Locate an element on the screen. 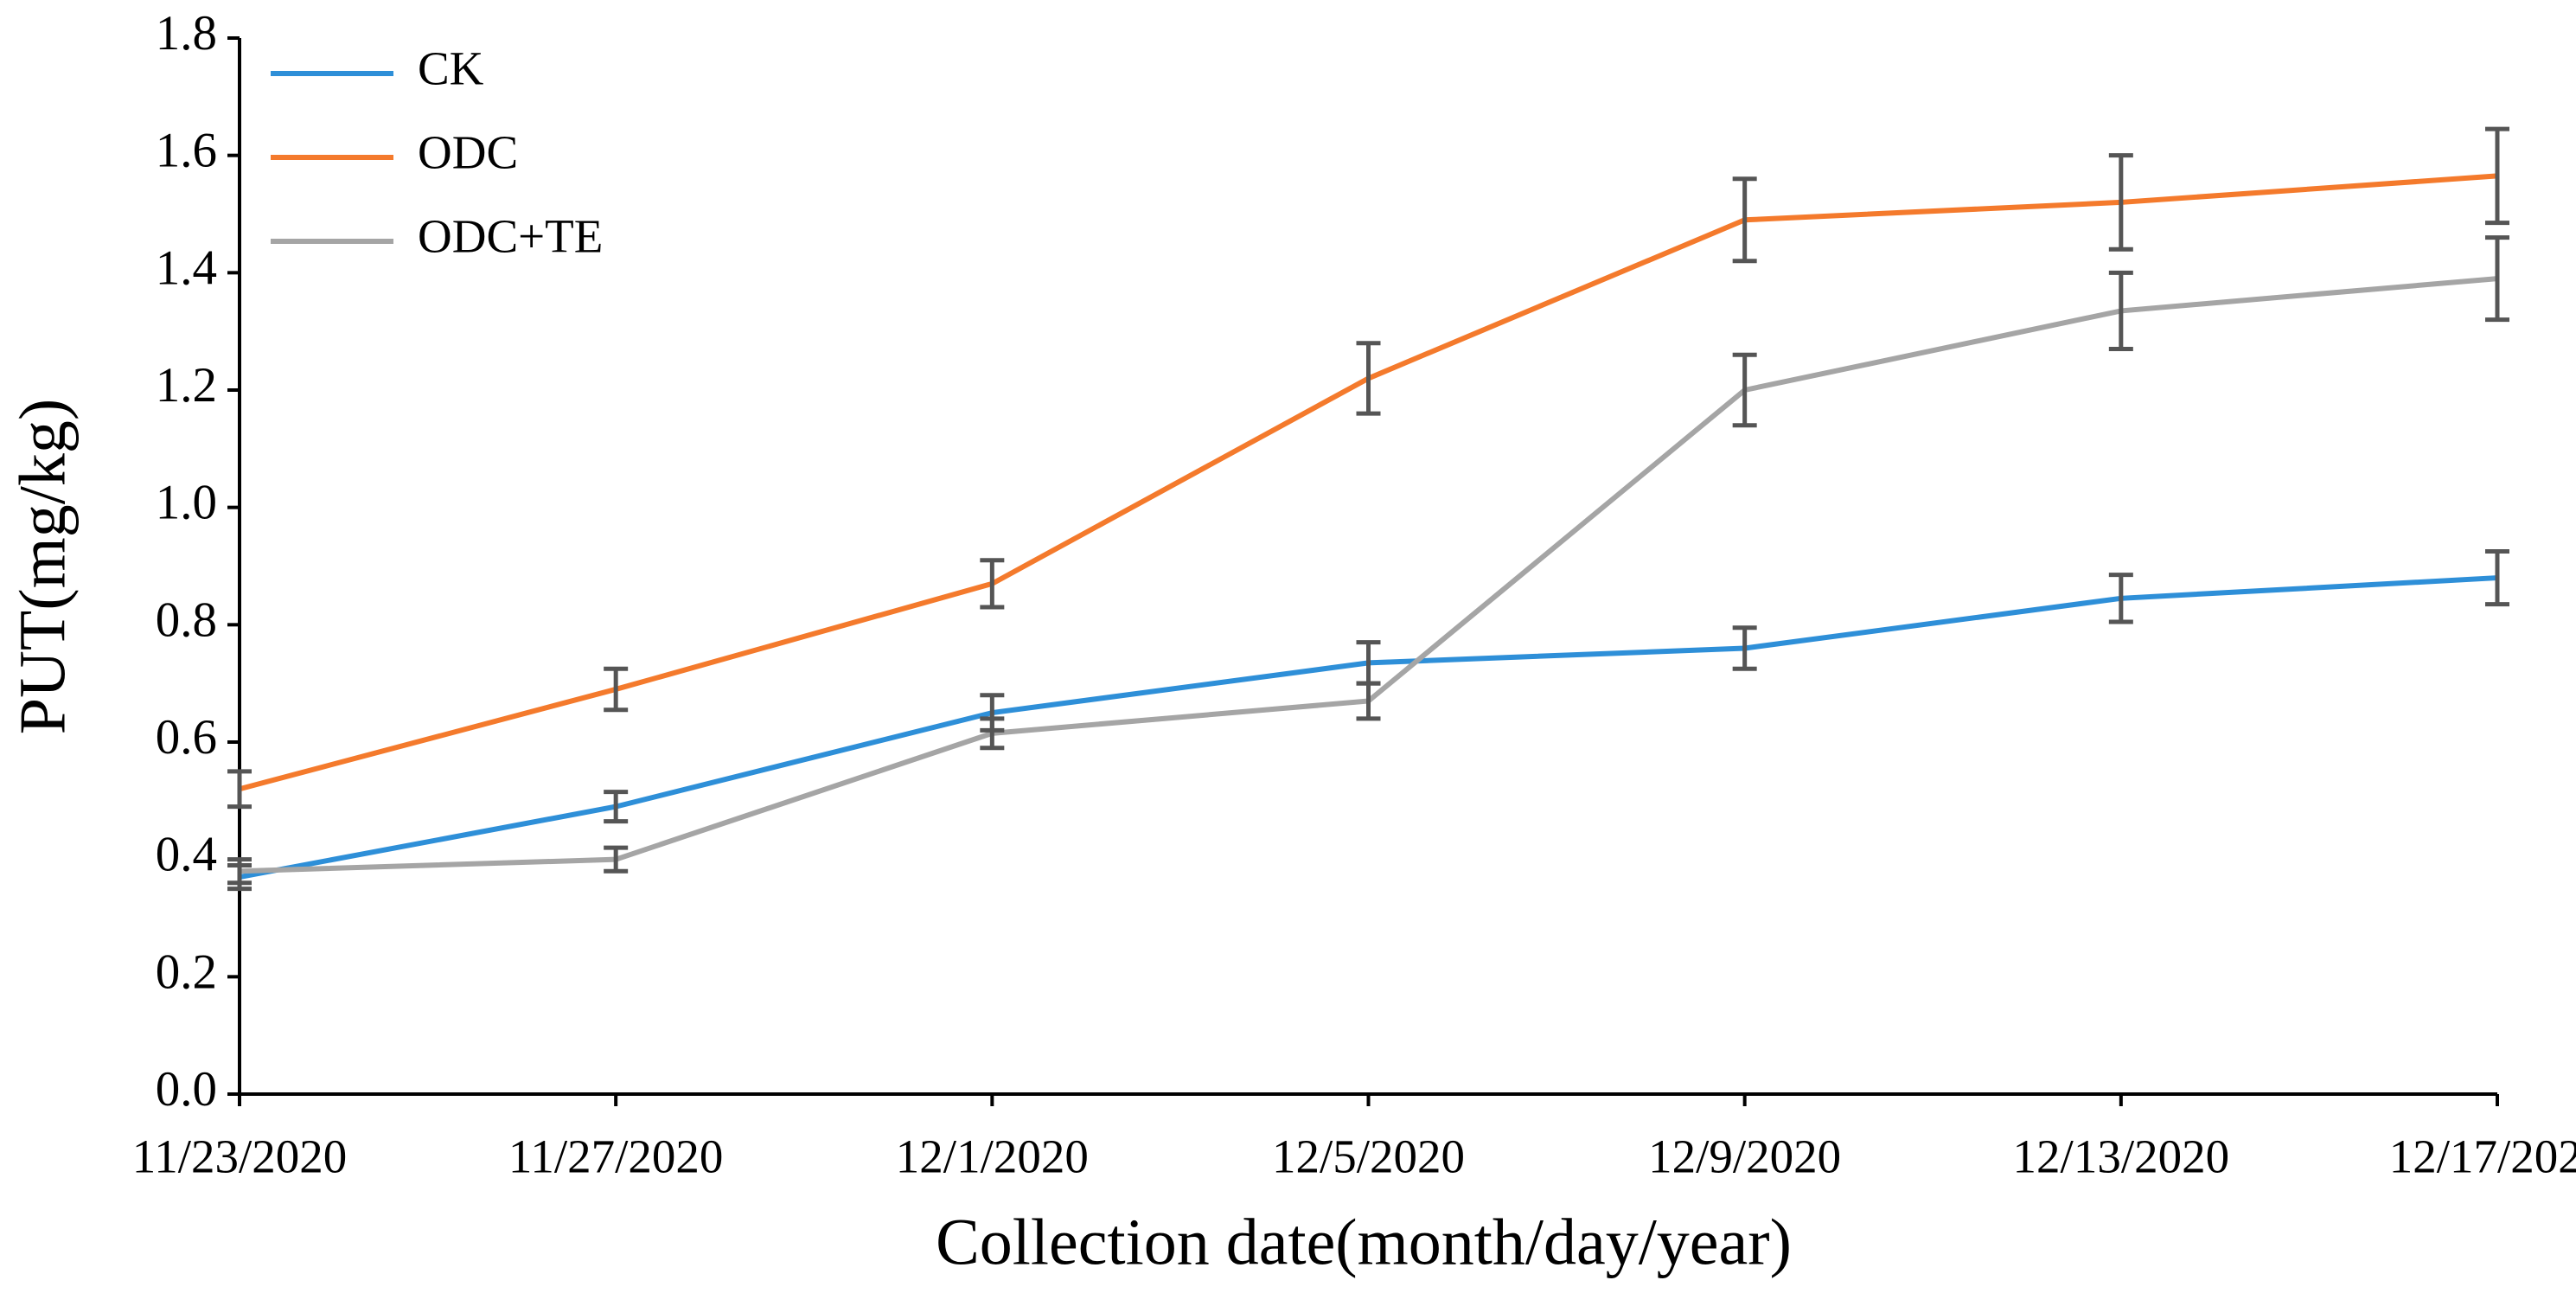  x-tick-label: 12/17/2020 is located at coordinates (2483, 1156).